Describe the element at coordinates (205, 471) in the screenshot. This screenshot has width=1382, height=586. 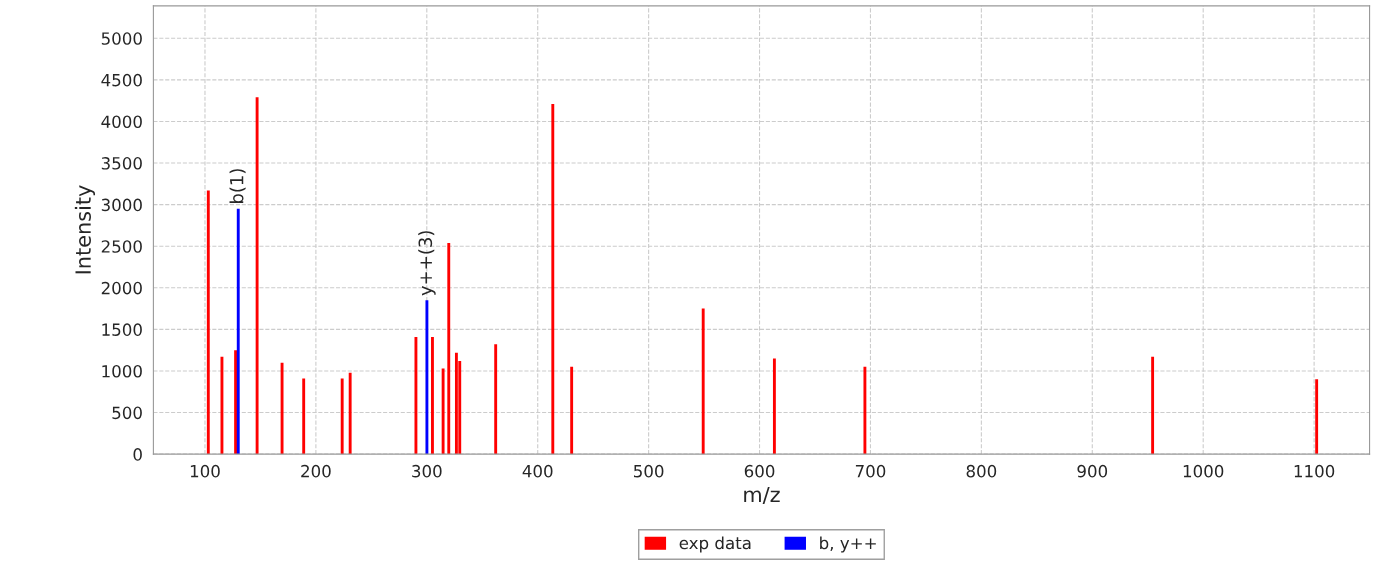
I see `x-tick-label: 100` at that location.